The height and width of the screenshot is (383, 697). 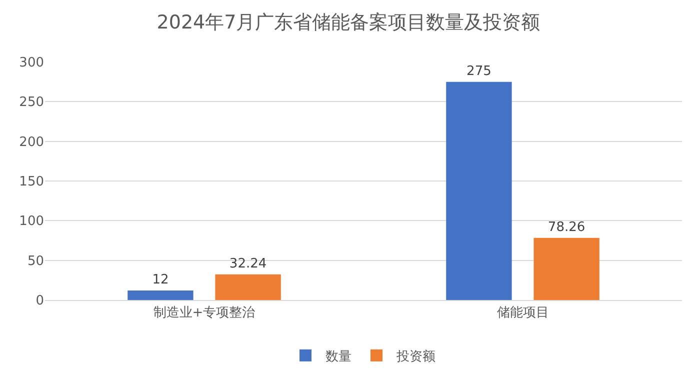 I want to click on y-tick-label: 200, so click(x=31, y=142).